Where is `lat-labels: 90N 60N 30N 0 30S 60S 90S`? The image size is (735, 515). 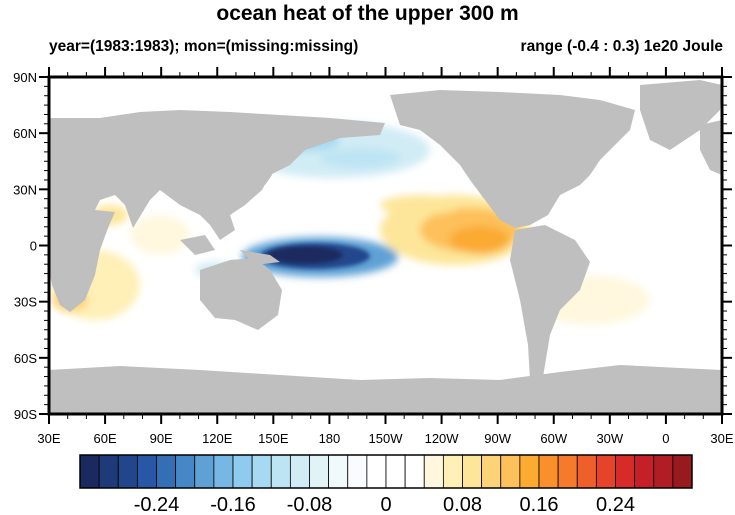
lat-labels: 90N 60N 30N 0 30S 60S 90S is located at coordinates (25, 246).